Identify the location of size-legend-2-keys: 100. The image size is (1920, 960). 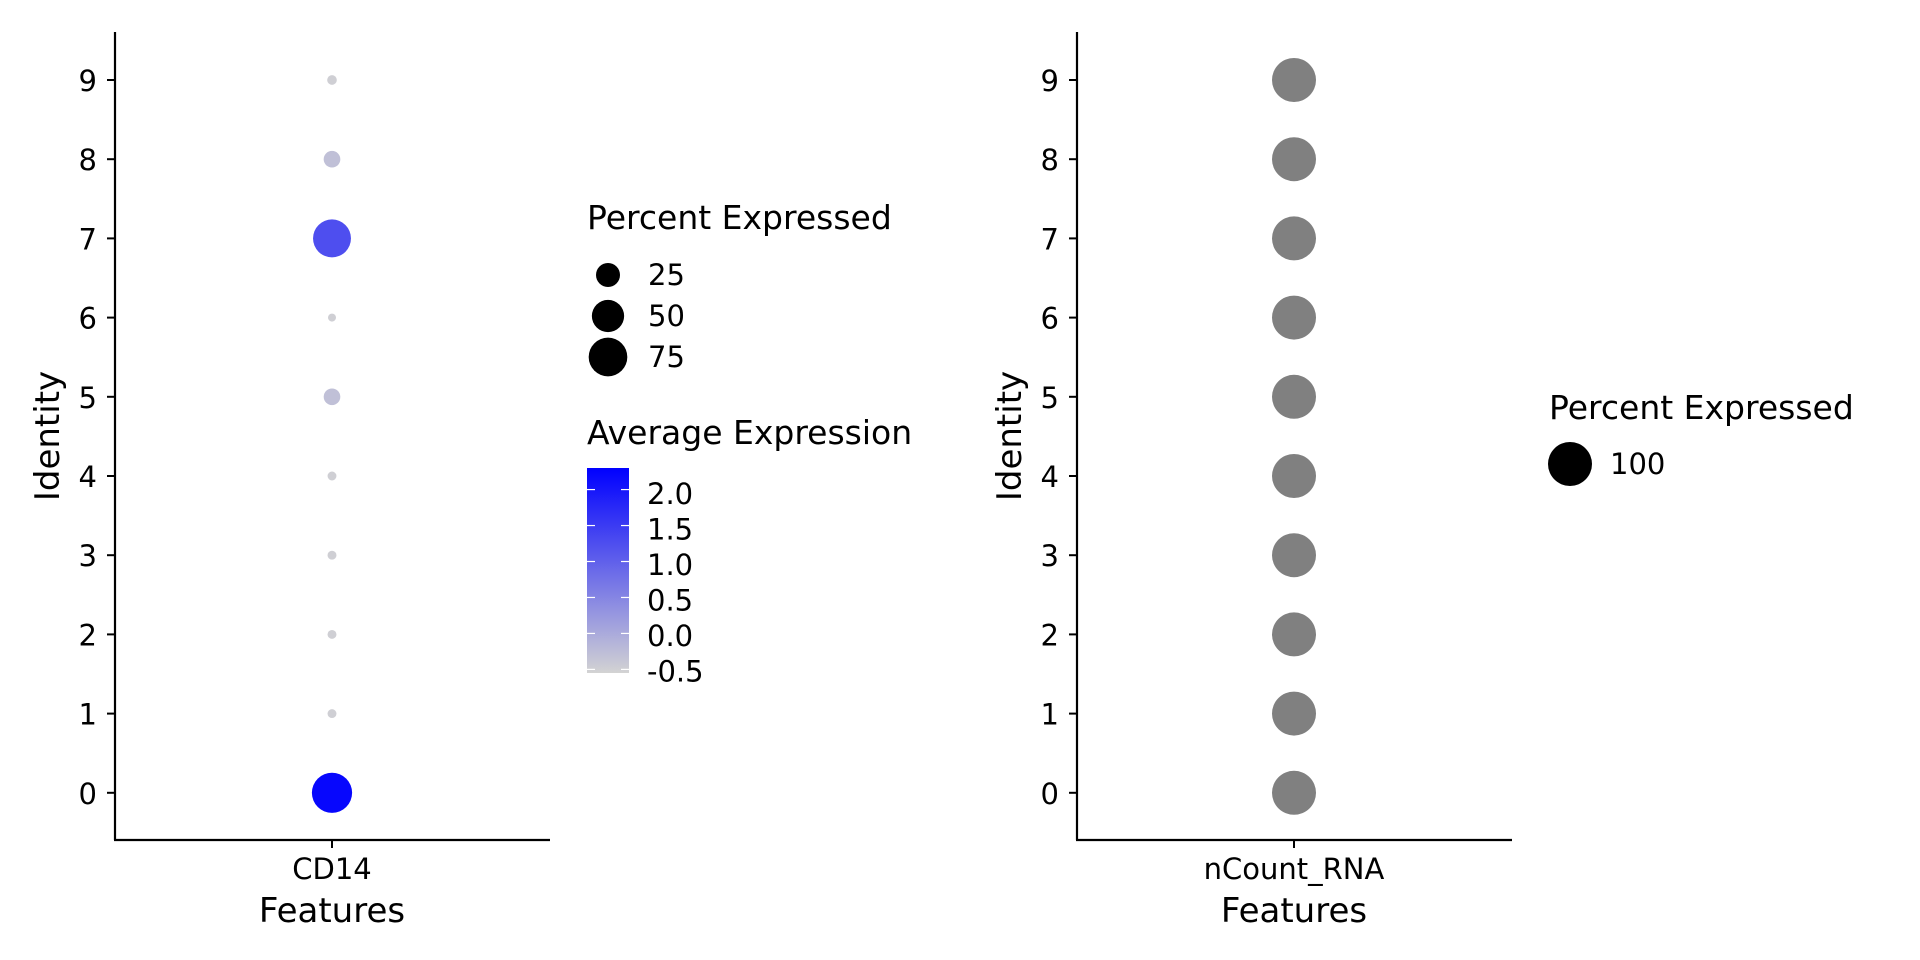
(1606, 464).